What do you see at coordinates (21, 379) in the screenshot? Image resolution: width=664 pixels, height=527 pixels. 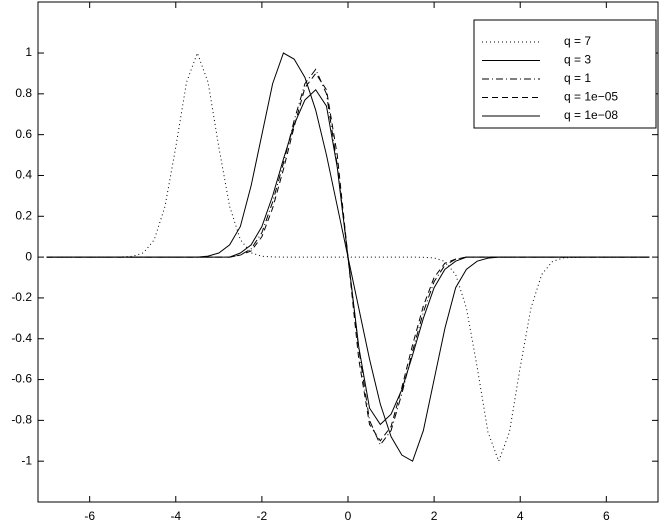 I see `y-tick-label: -0.6` at bounding box center [21, 379].